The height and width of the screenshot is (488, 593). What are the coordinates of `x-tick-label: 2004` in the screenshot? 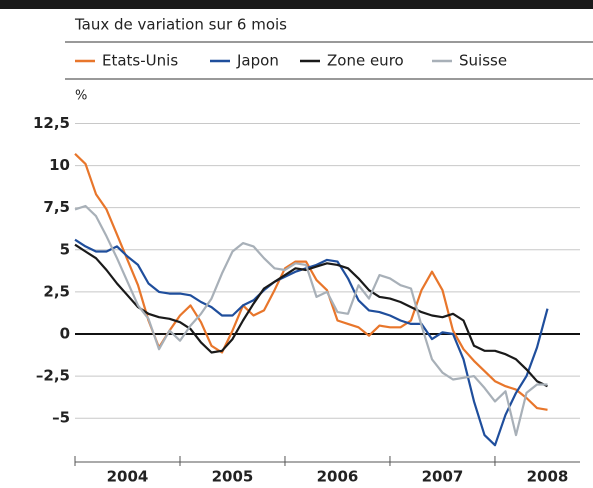 It's located at (128, 477).